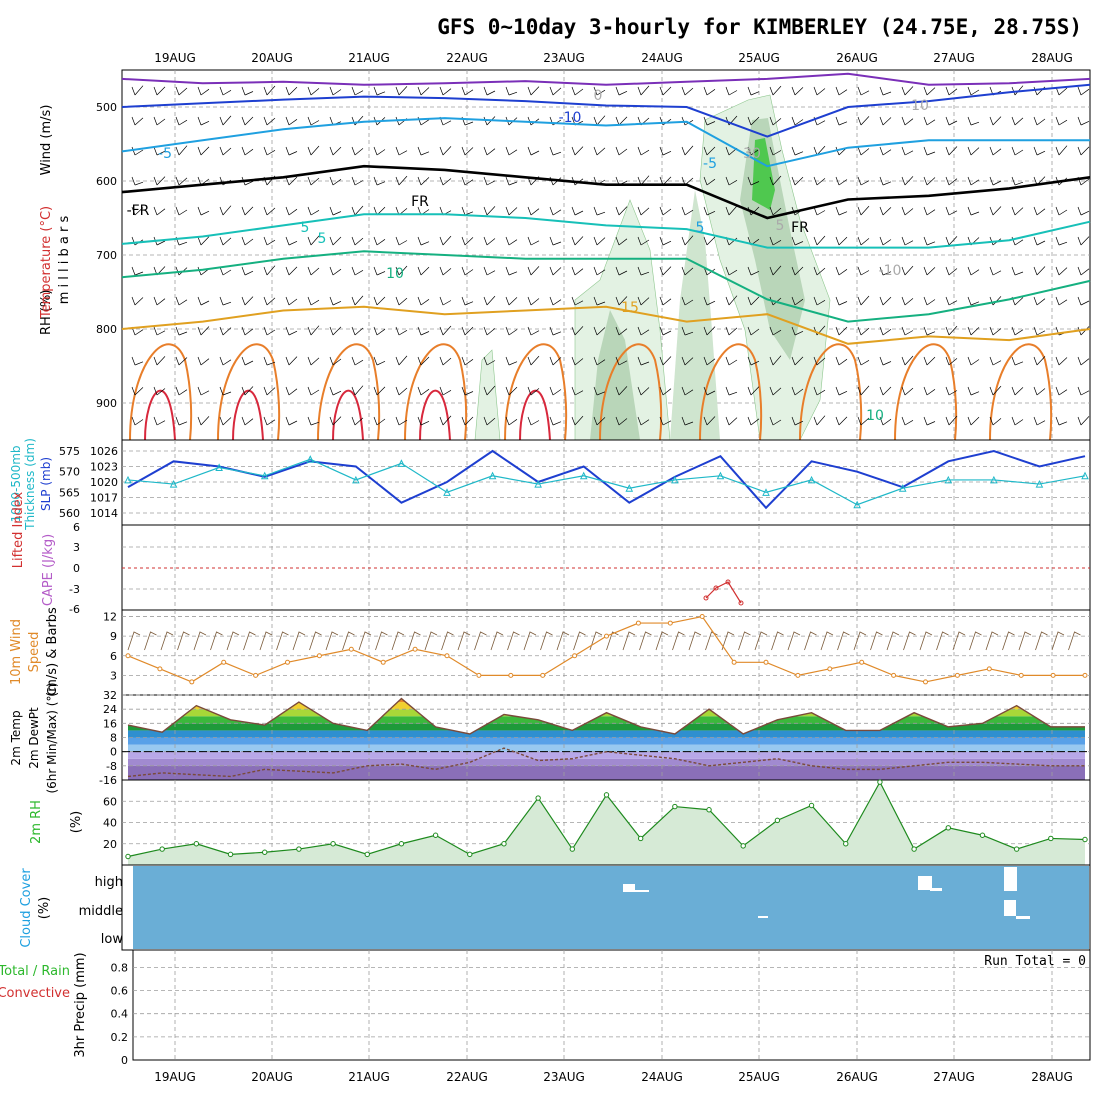  I want to click on temp-axis-label-2: 2m DewPt, so click(34, 738).